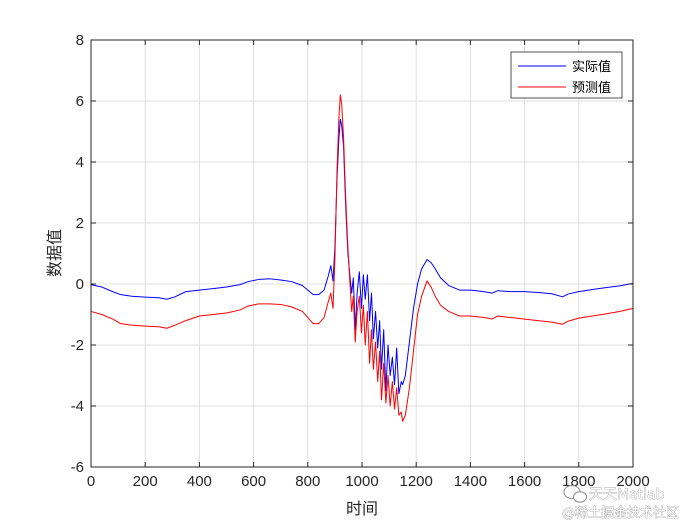 The height and width of the screenshot is (525, 700). I want to click on x-tick-label: 1600, so click(524, 481).